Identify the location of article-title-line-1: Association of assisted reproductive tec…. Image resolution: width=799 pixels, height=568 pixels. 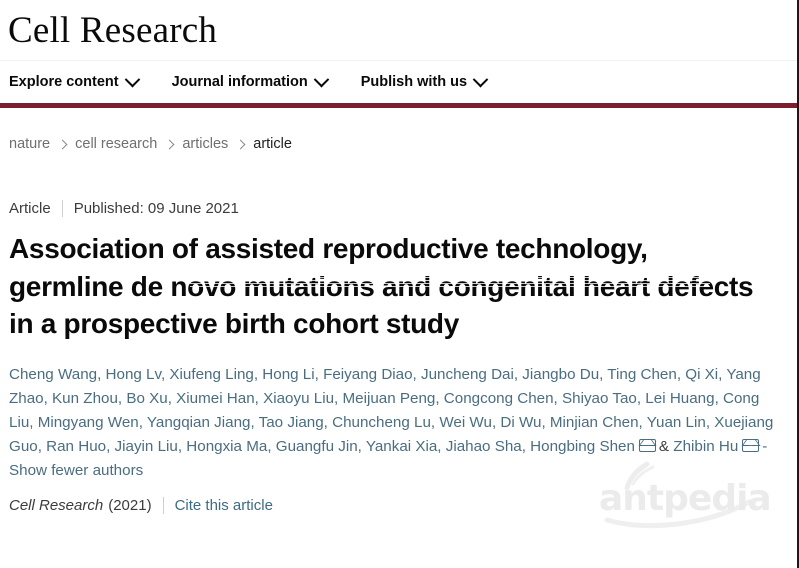
(328, 248).